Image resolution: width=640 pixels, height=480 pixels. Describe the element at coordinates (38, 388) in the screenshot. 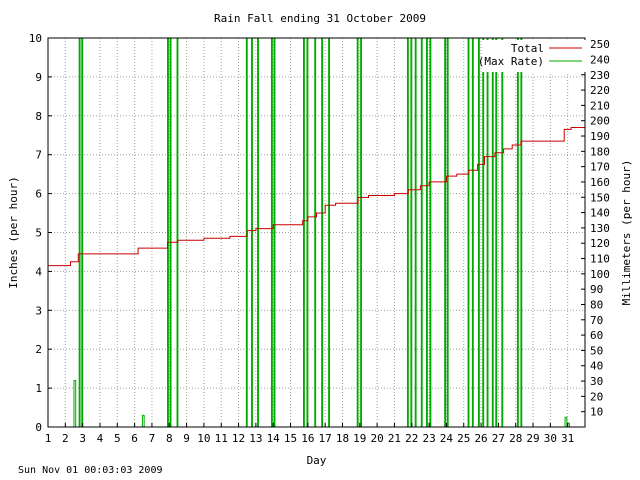

I see `y-tick-label: 1` at that location.